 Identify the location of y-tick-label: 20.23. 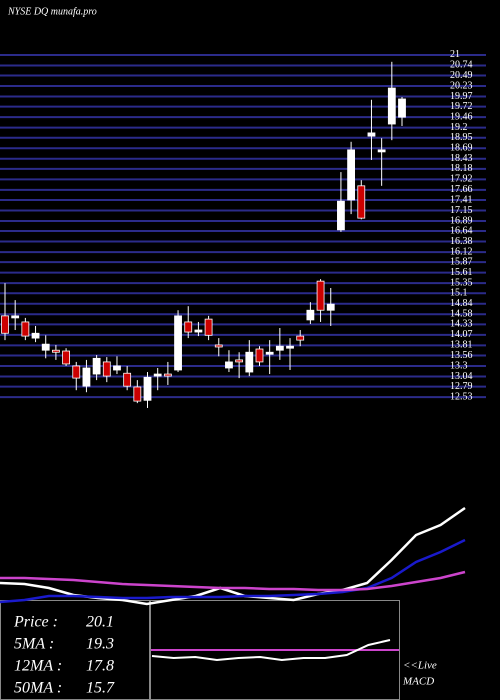
(461, 85).